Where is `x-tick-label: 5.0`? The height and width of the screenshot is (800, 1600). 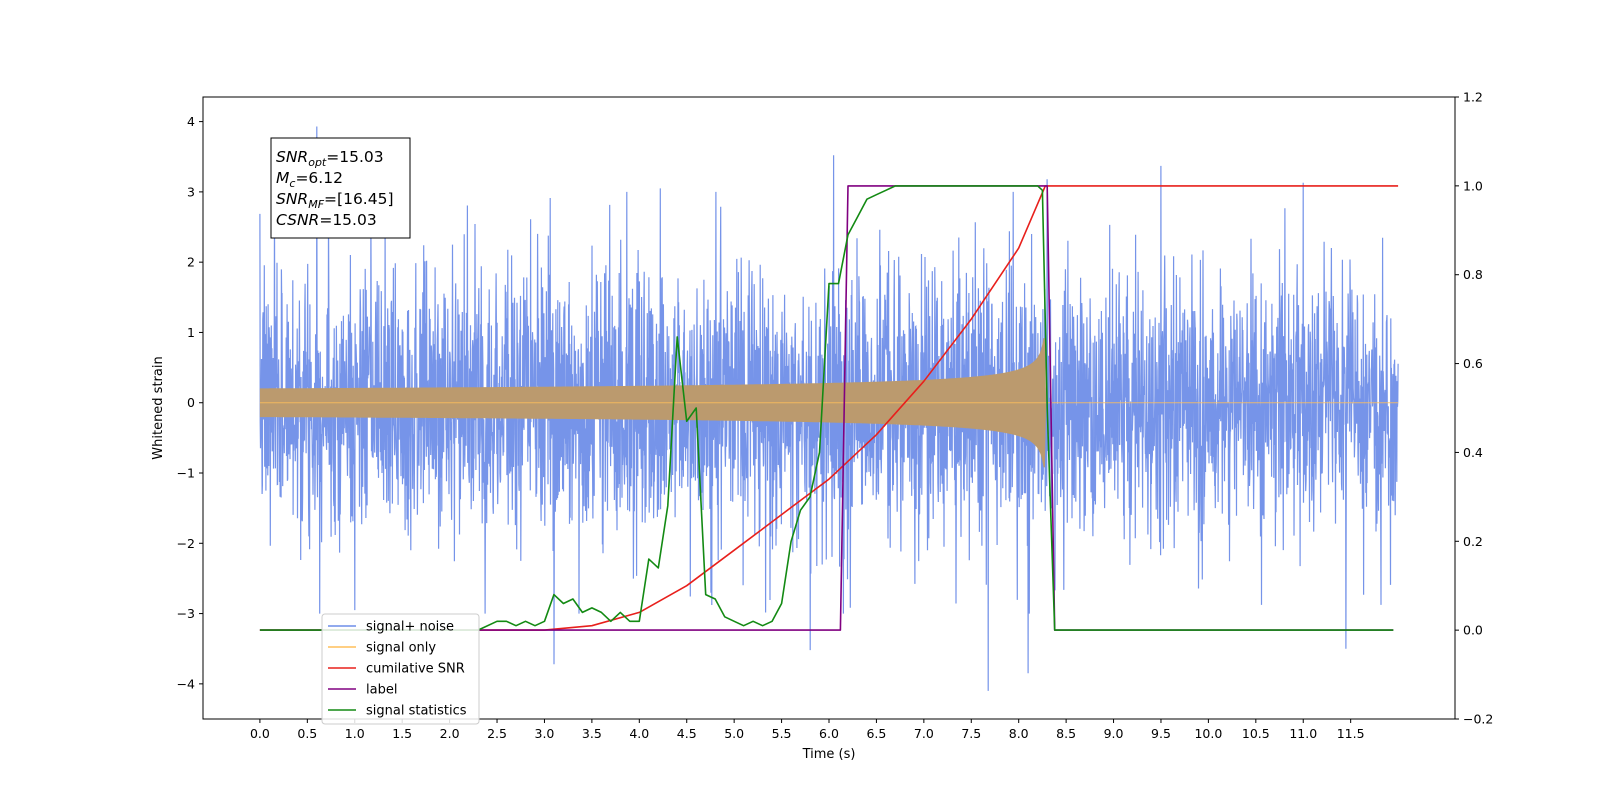
x-tick-label: 5.0 is located at coordinates (734, 733).